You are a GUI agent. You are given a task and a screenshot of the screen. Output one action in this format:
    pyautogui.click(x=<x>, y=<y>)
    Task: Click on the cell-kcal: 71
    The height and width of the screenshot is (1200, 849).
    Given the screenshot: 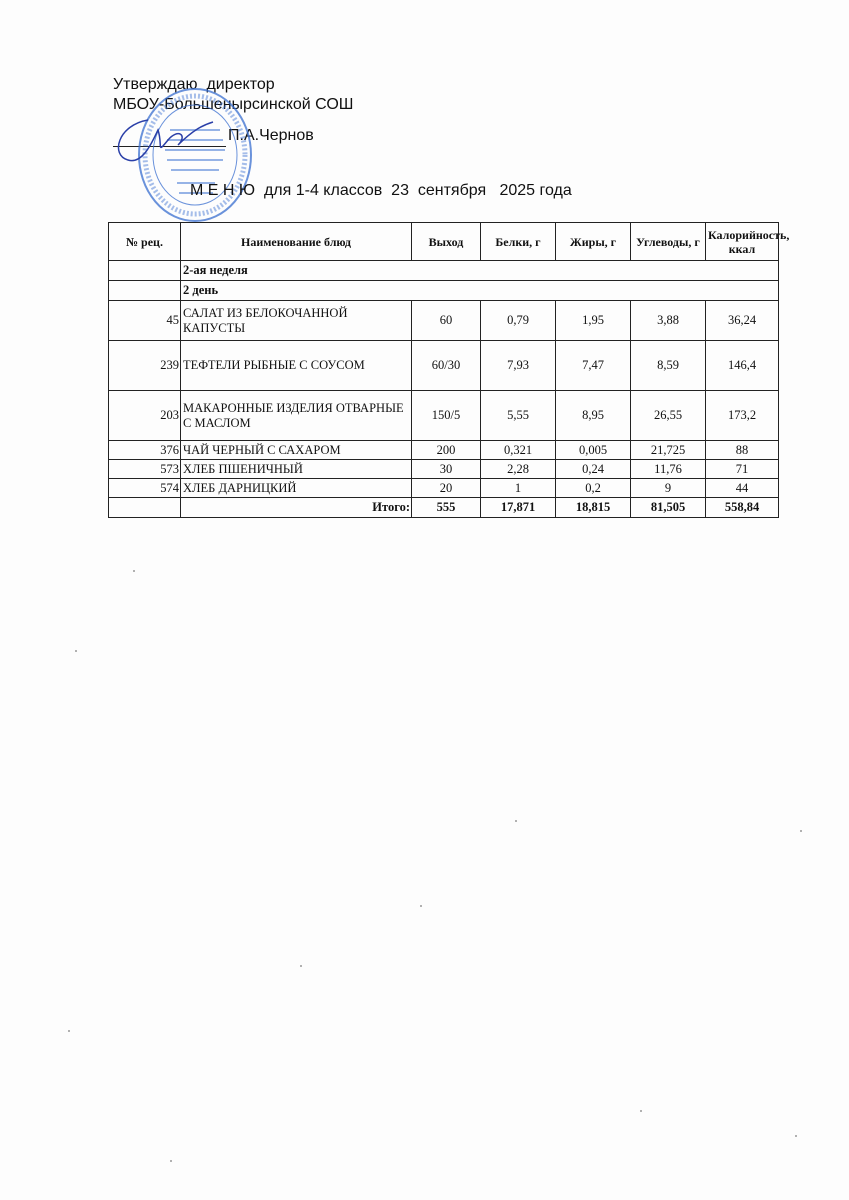 What is the action you would take?
    pyautogui.click(x=742, y=469)
    